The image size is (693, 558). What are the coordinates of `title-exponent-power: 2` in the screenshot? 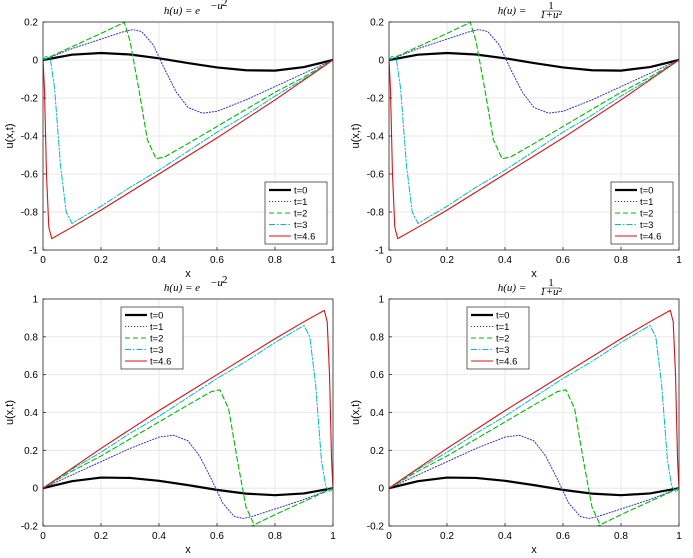 It's located at (225, 4).